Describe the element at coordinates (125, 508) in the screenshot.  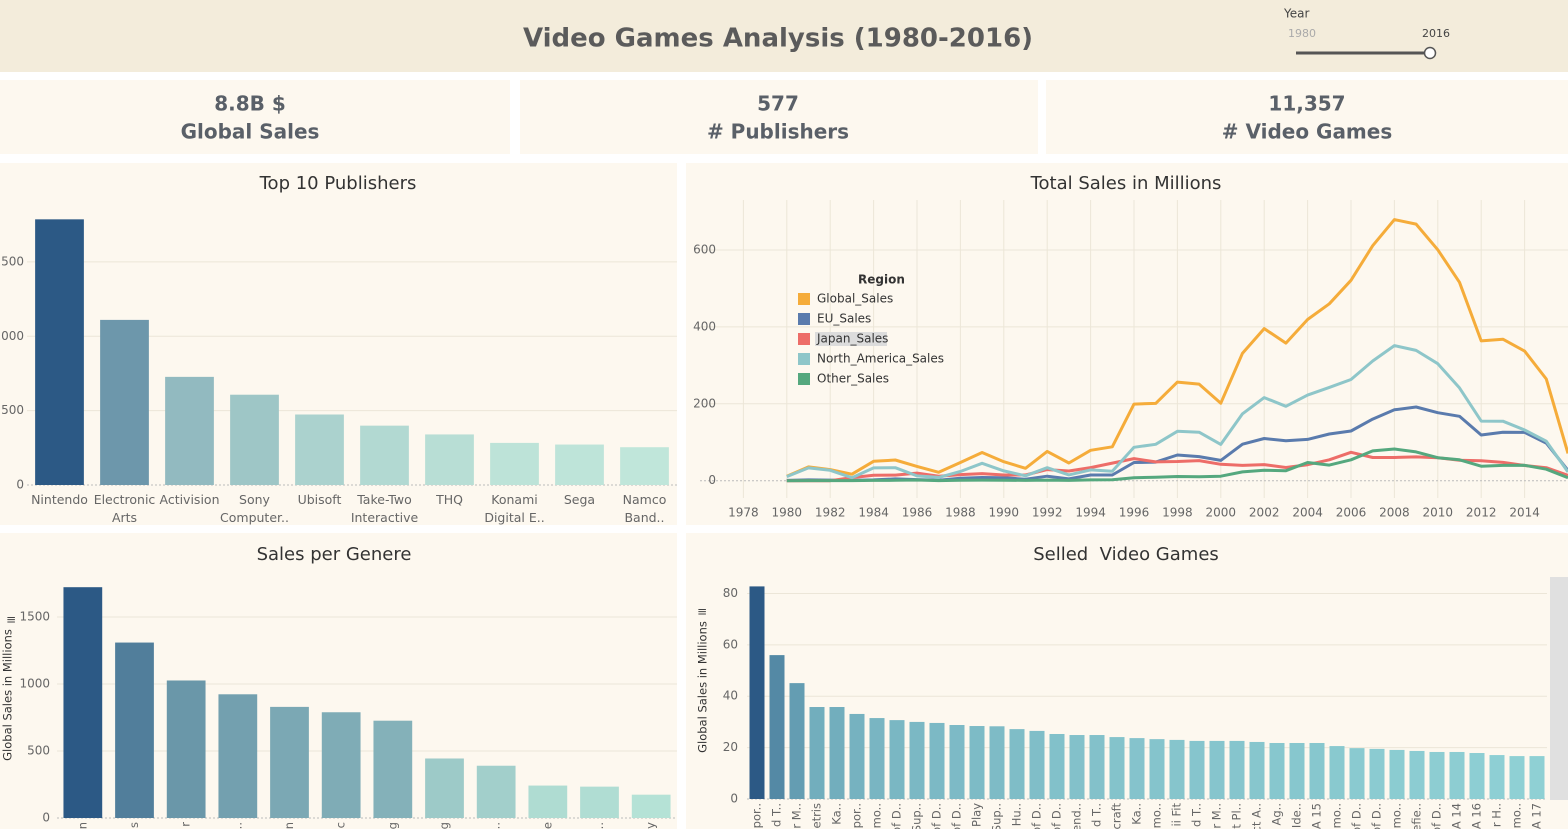
I see `x-tick-label: Electronic Arts` at that location.